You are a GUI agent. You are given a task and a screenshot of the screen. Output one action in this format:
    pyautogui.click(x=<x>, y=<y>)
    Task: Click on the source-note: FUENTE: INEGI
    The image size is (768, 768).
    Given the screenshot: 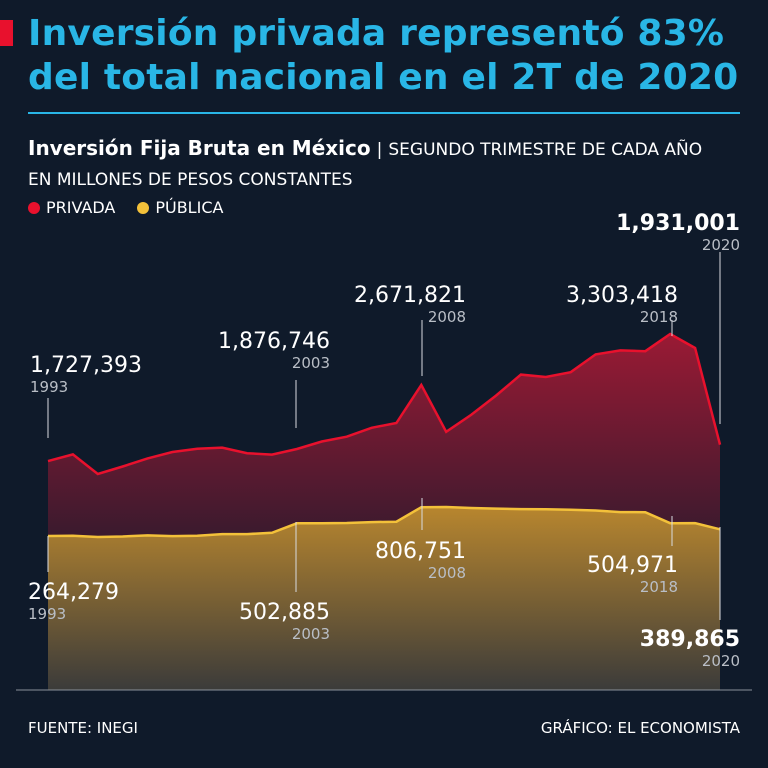 What is the action you would take?
    pyautogui.click(x=83, y=728)
    